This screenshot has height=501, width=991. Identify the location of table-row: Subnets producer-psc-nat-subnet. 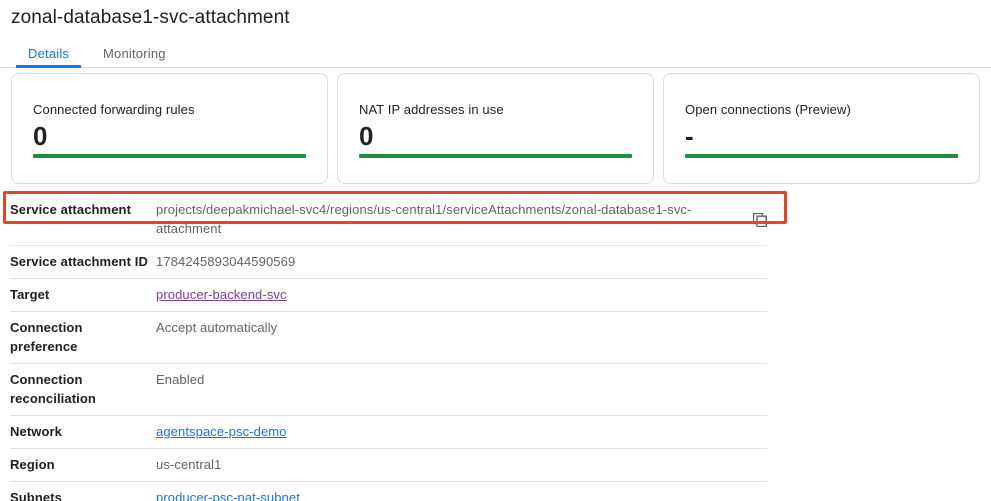
(388, 491).